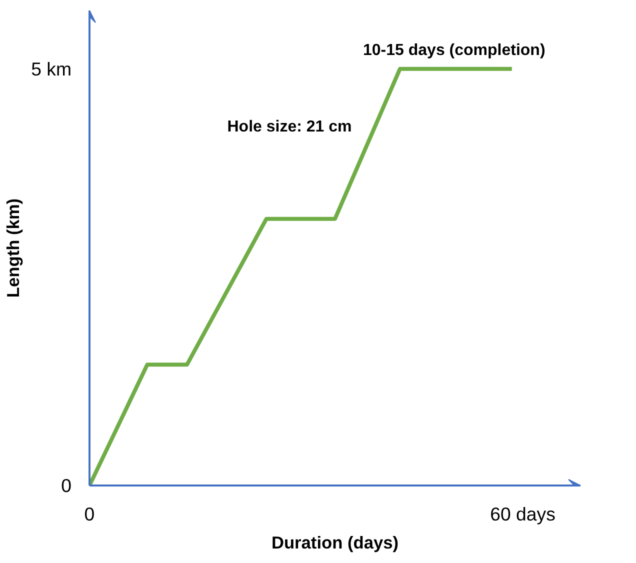  Describe the element at coordinates (51, 69) in the screenshot. I see `y-tick-label: 5 km` at that location.